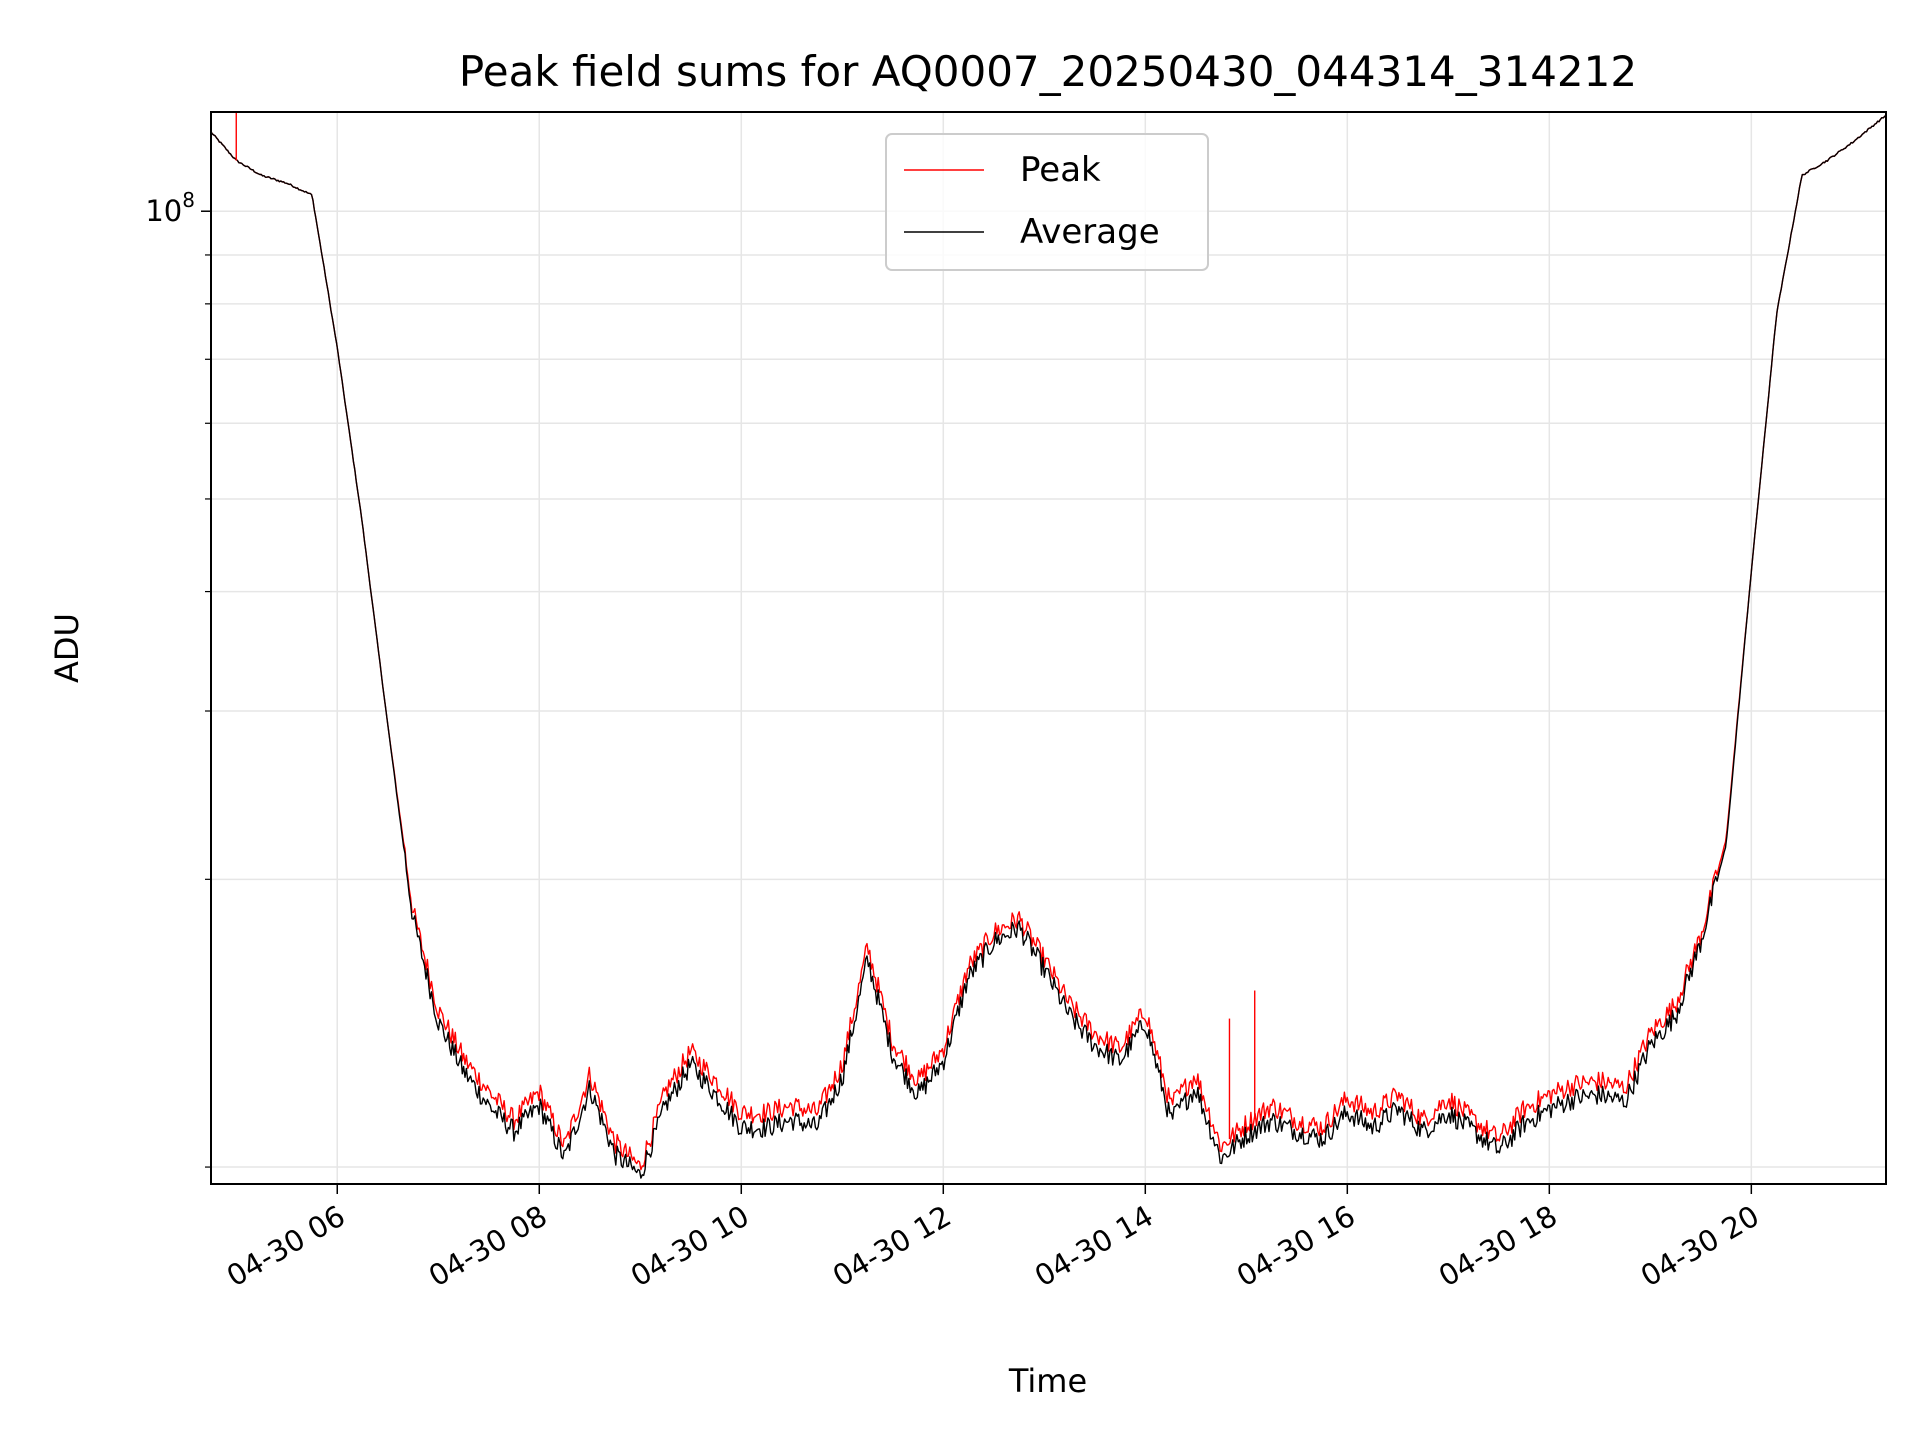 The image size is (1920, 1440). I want to click on legend: Peak Average, so click(1047, 202).